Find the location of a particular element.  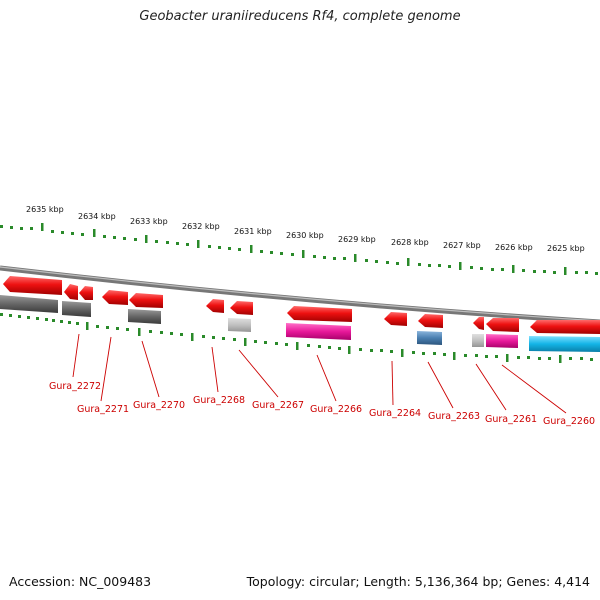

kbp-label: 2635 kbp is located at coordinates (45, 209).